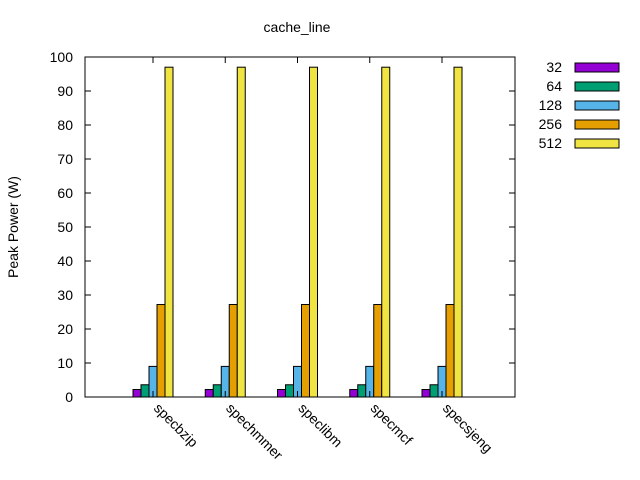 This screenshot has width=640, height=480. Describe the element at coordinates (320, 425) in the screenshot. I see `x-tick-label: speclibm` at that location.